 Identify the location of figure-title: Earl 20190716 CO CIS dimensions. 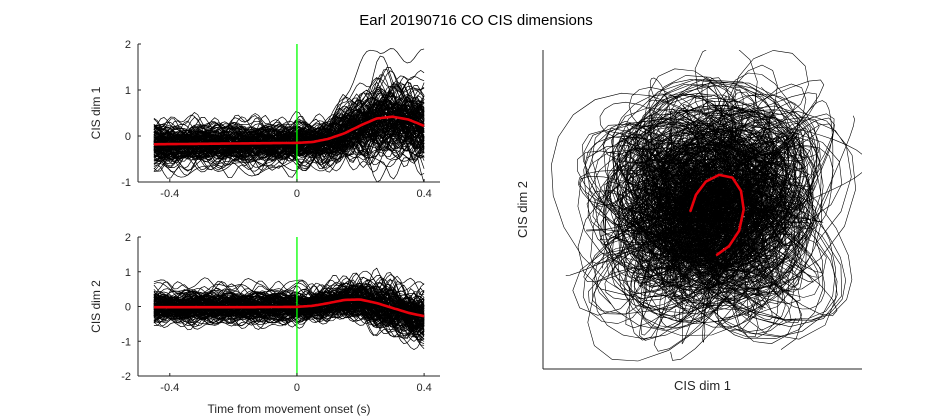
(475, 20).